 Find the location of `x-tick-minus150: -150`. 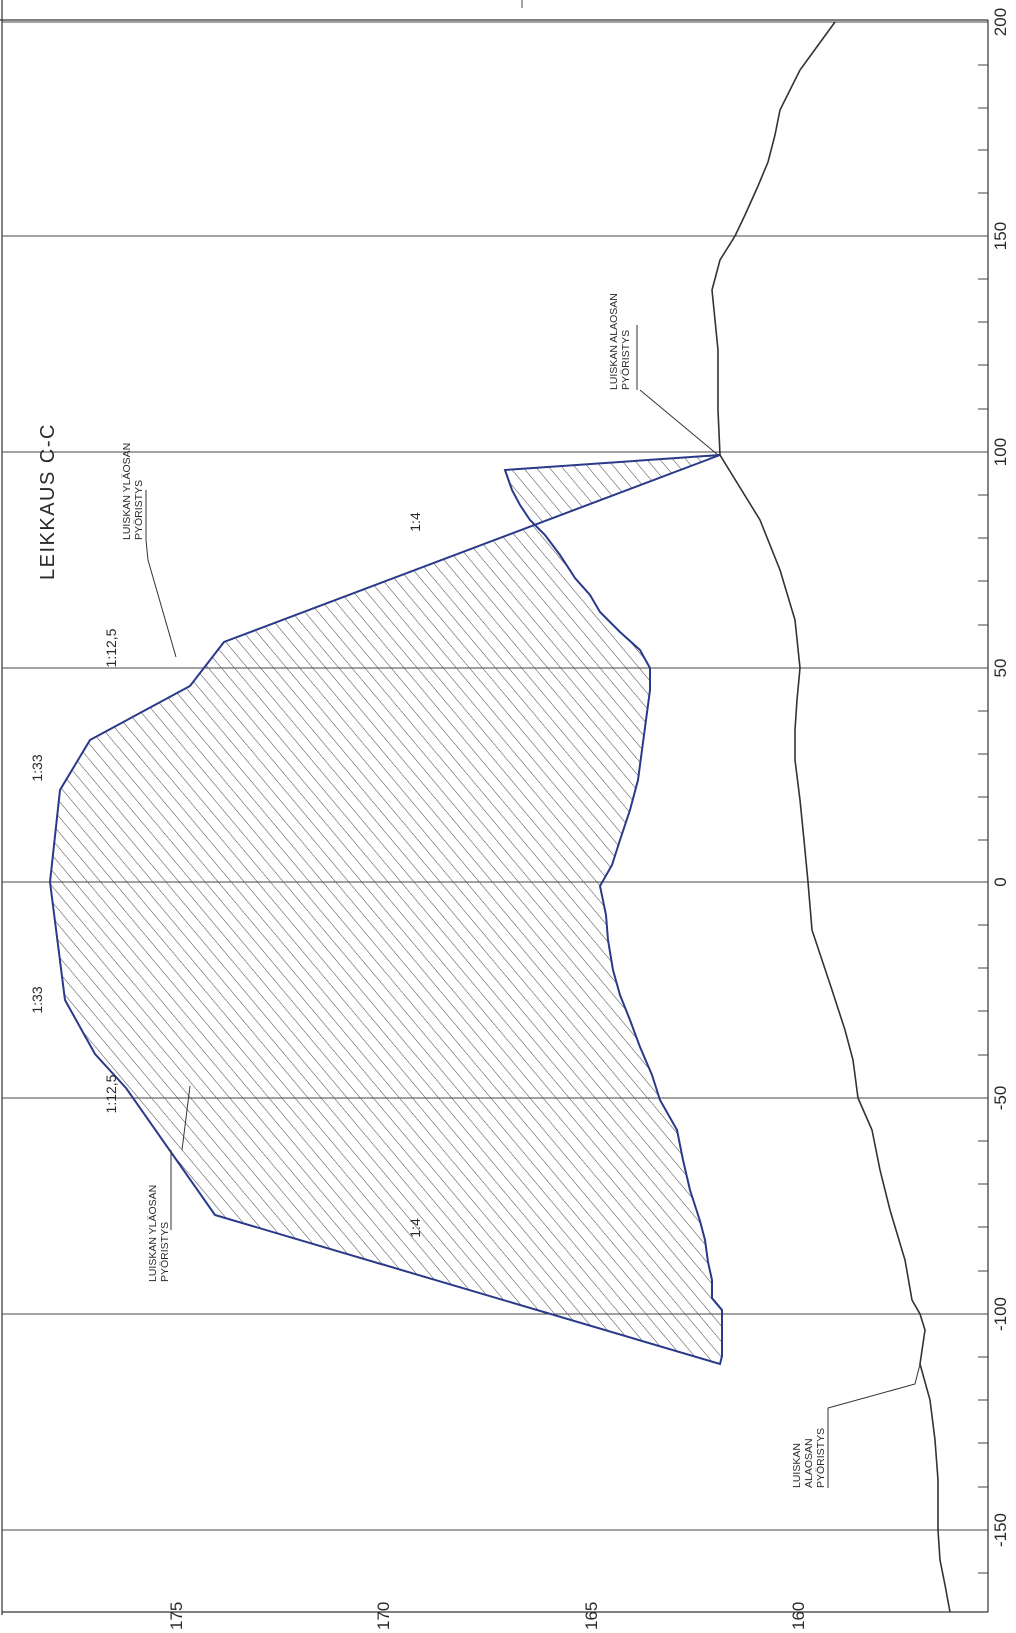

x-tick-minus150: -150 is located at coordinates (1000, 1530).